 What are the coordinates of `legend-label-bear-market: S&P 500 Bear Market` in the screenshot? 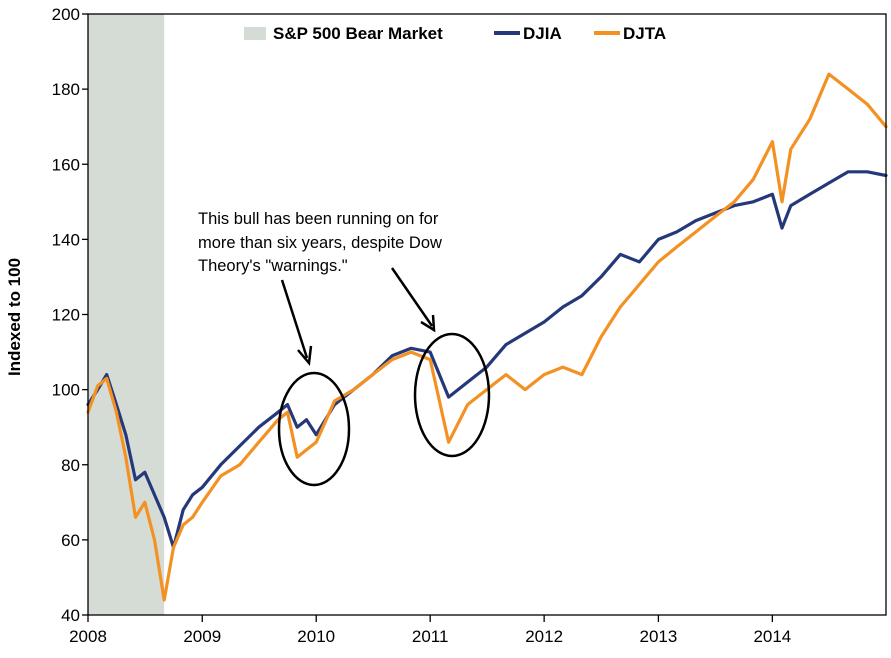 It's located at (358, 33).